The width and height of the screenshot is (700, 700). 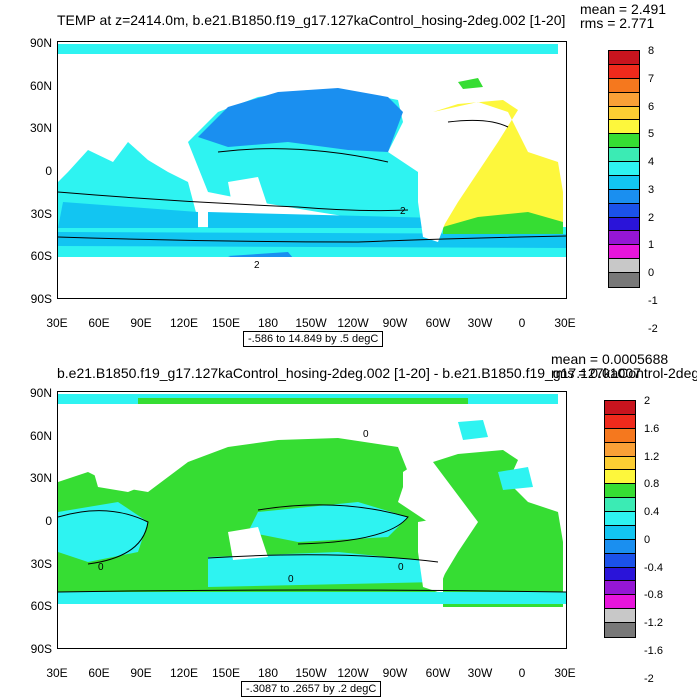 I want to click on colorbar-label: 1, so click(x=651, y=245).